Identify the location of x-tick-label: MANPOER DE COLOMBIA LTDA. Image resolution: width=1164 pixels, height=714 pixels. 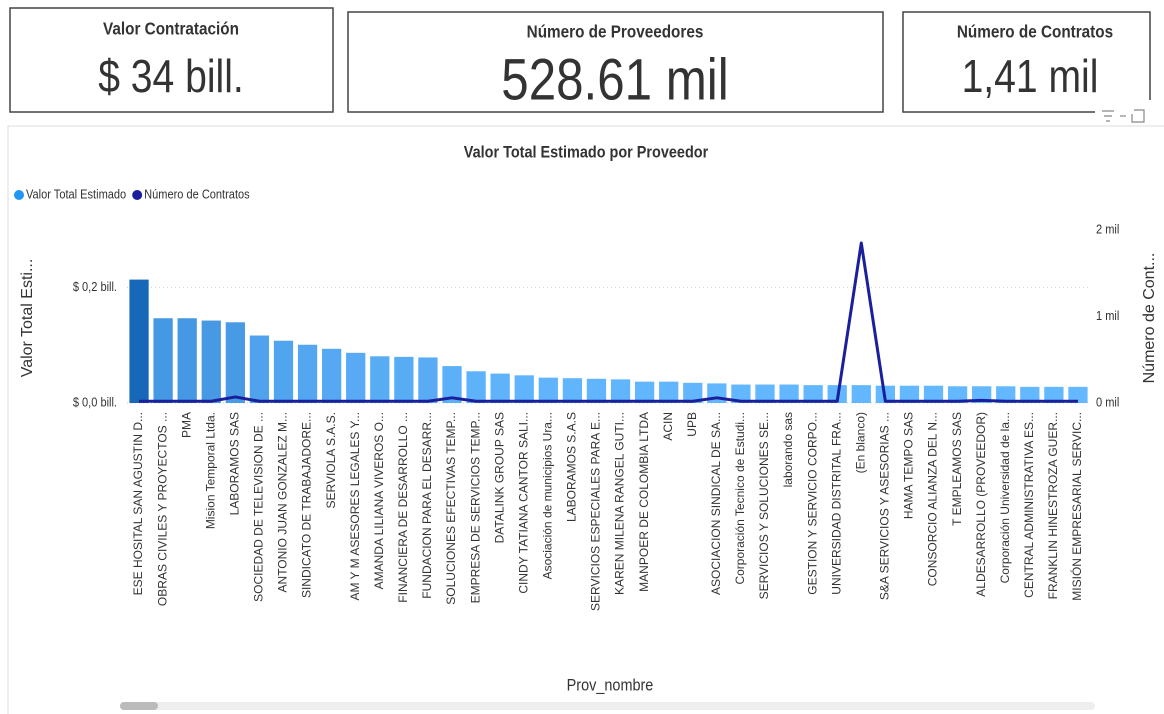
(644, 502).